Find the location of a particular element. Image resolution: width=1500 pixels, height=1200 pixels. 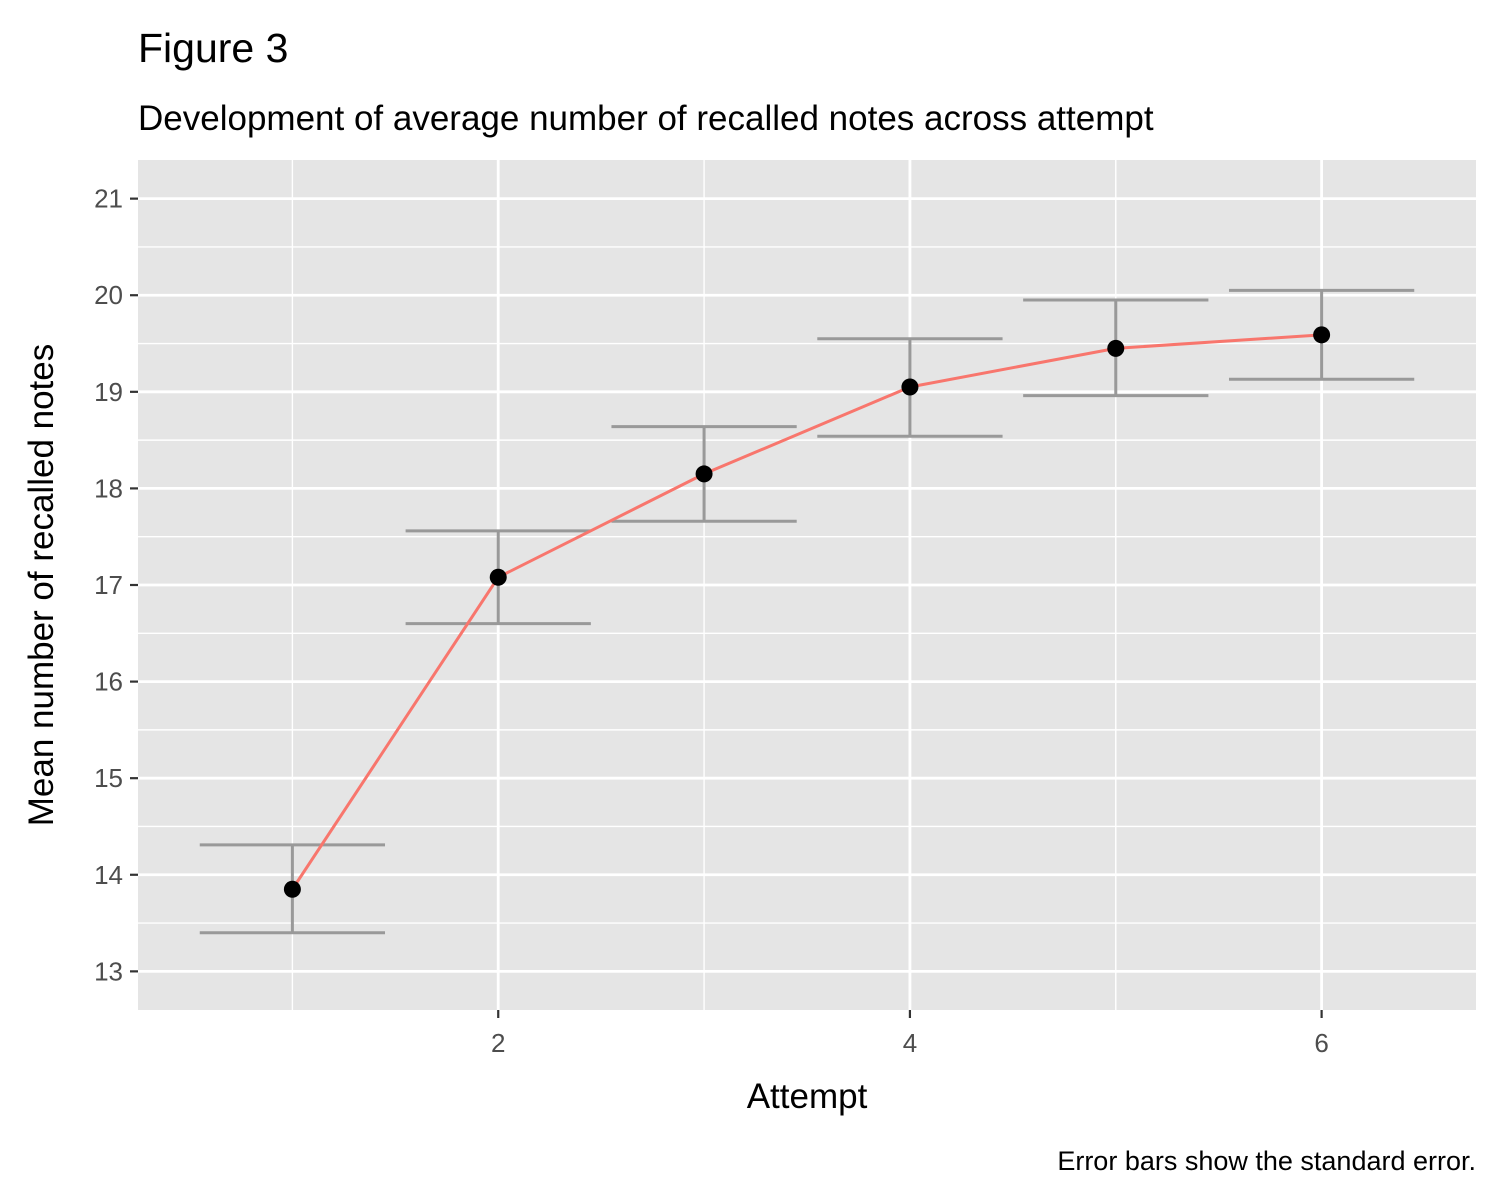

x-axis-tick-labels: 2 4 6 is located at coordinates (910, 1043).